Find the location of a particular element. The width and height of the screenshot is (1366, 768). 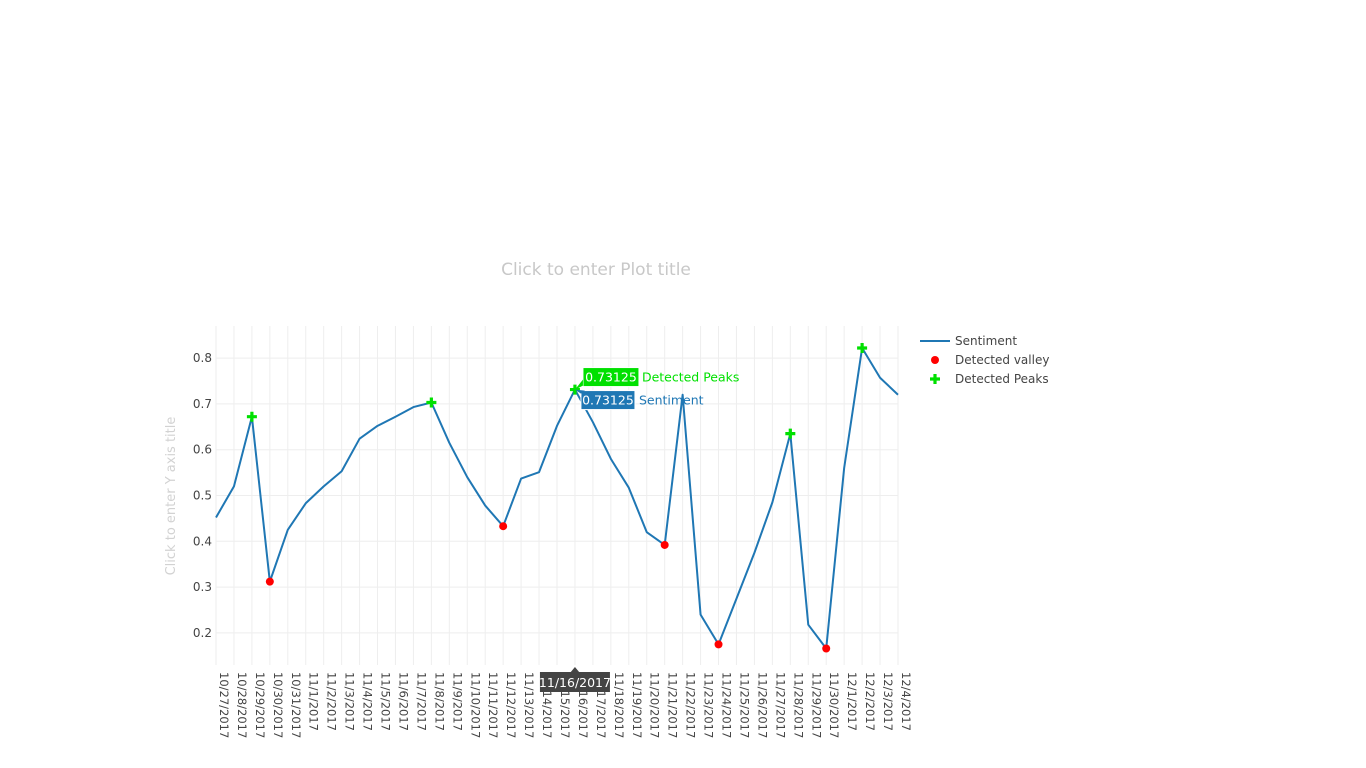

y-tick-label: 0.5 is located at coordinates (202, 496).